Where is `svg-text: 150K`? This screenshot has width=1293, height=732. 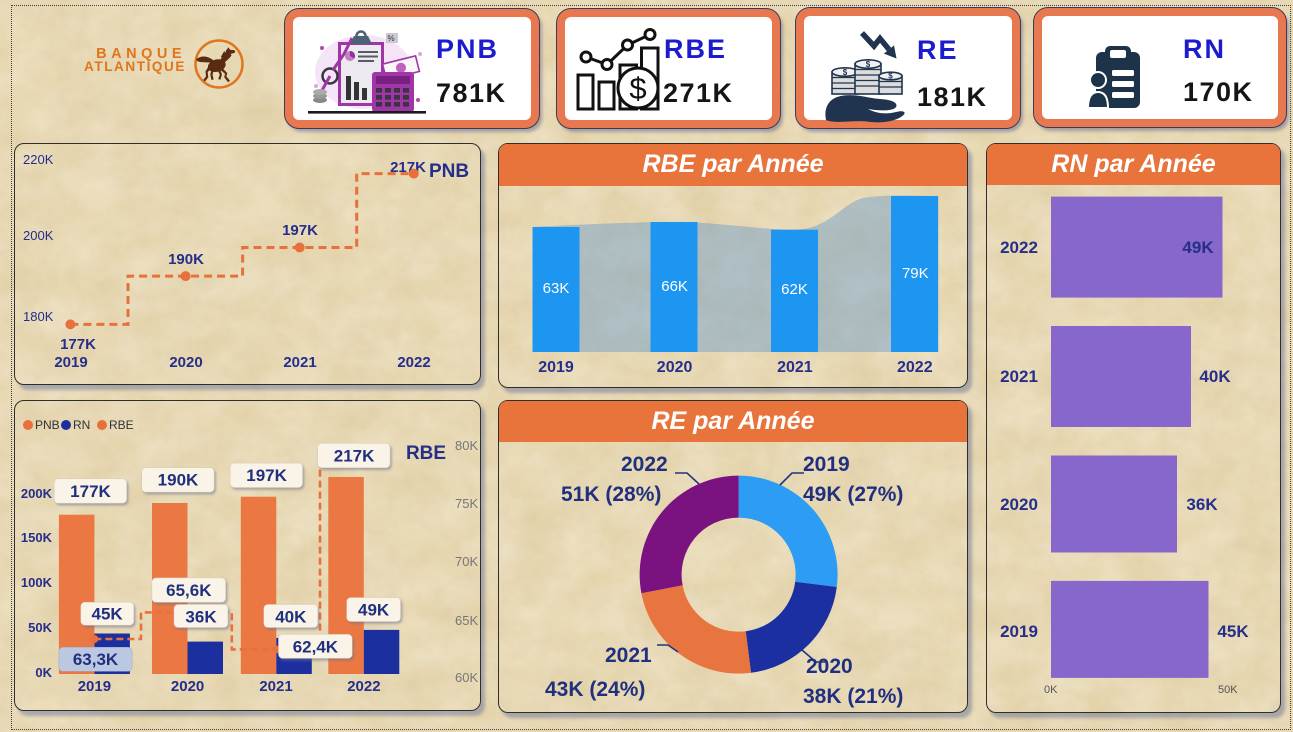 svg-text: 150K is located at coordinates (37, 537).